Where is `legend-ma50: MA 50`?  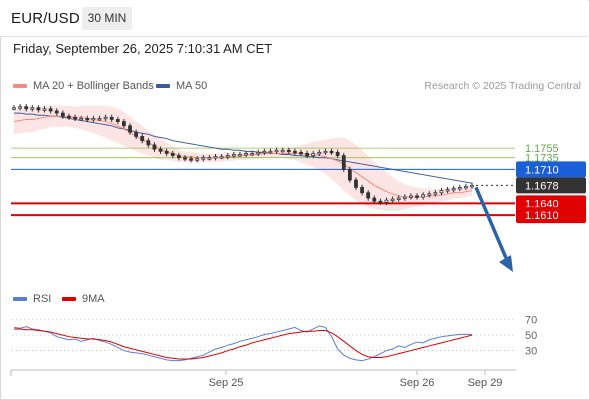 legend-ma50: MA 50 is located at coordinates (181, 86).